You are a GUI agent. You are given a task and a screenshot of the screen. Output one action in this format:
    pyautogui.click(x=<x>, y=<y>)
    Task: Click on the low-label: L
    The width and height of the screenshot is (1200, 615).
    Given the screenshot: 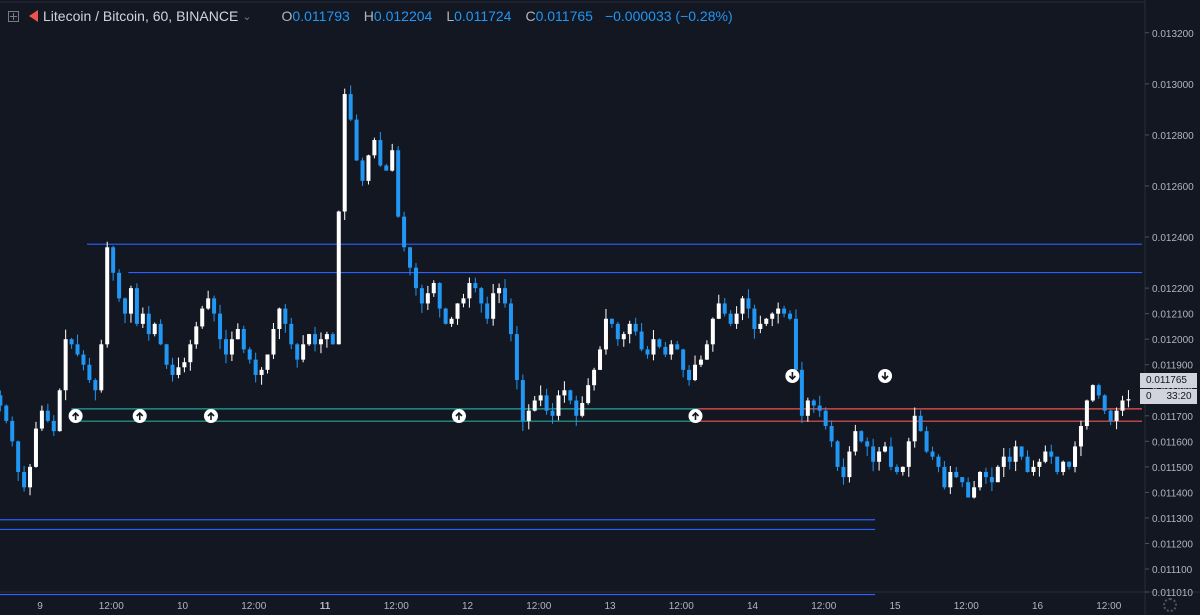 What is the action you would take?
    pyautogui.click(x=450, y=16)
    